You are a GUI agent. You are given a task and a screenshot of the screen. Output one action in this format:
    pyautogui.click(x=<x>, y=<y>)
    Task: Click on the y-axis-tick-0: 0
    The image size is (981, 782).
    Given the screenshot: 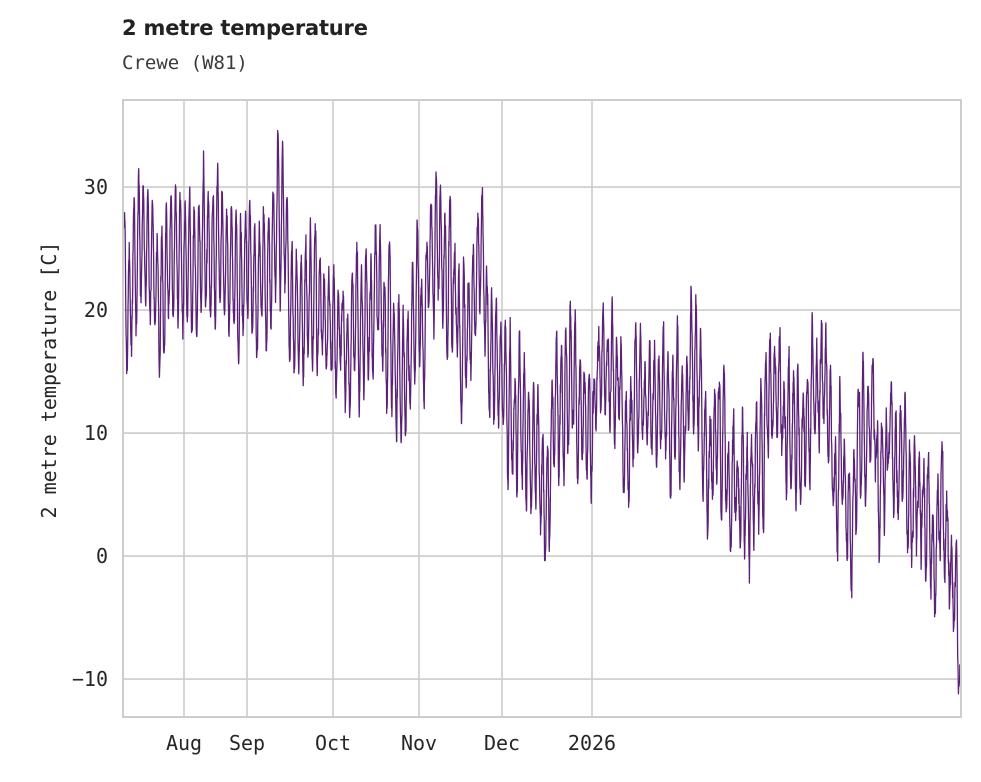 What is the action you would take?
    pyautogui.click(x=101, y=556)
    